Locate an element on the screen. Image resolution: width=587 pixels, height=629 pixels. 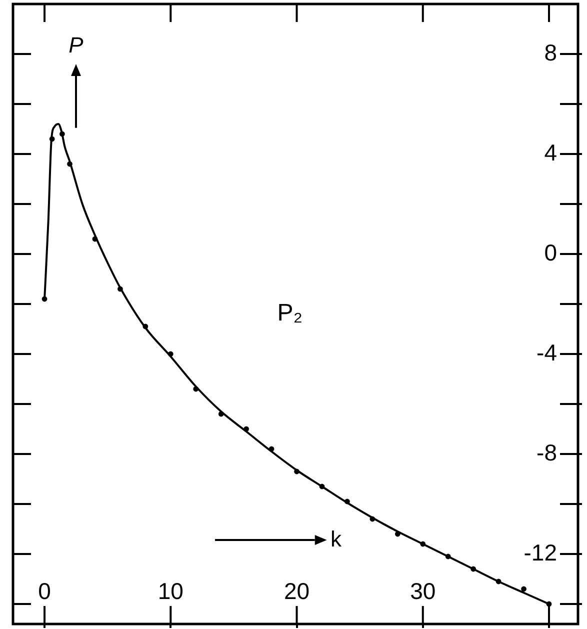
x-axis-title: k is located at coordinates (336, 539).